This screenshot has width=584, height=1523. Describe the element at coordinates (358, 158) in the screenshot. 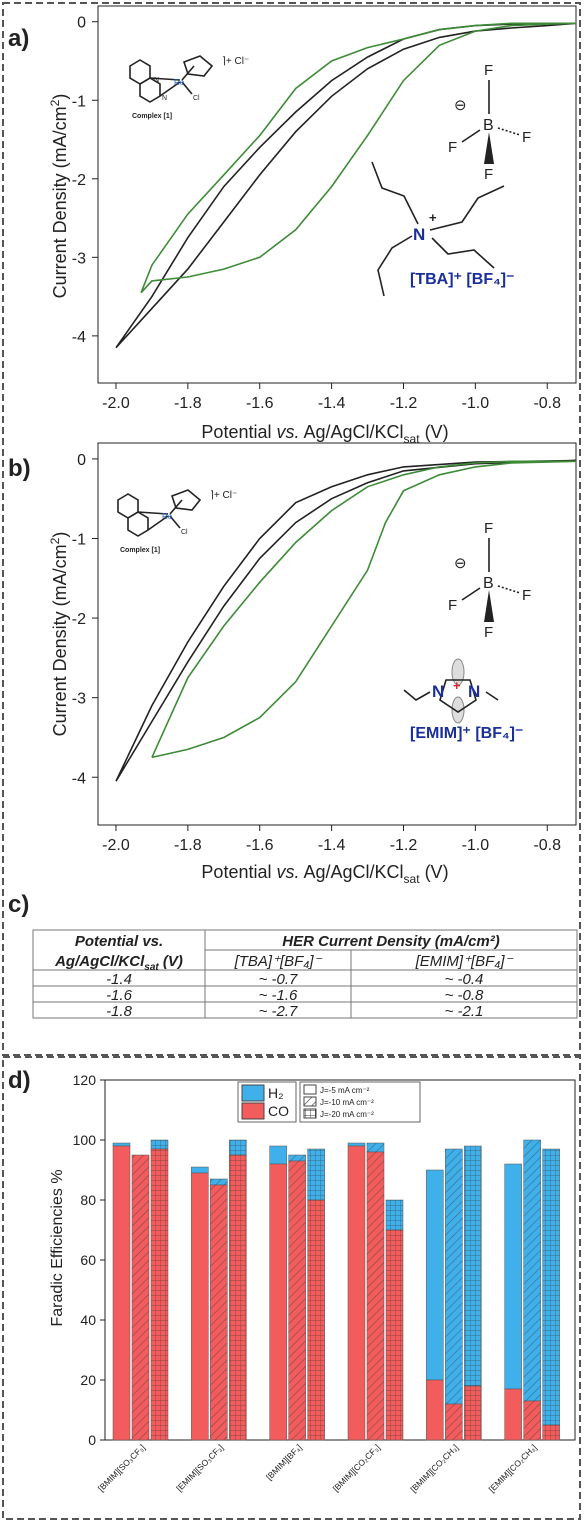

I see `cv-curve-green` at that location.